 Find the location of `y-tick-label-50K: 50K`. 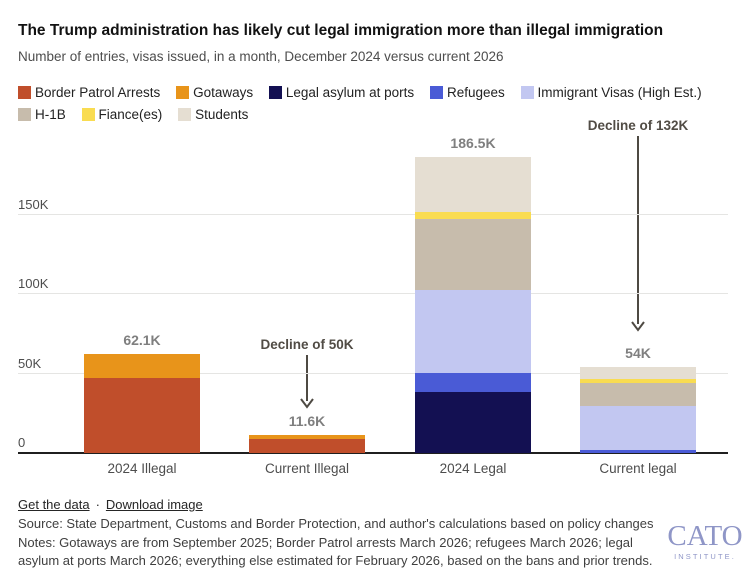

y-tick-label-50K: 50K is located at coordinates (30, 363).